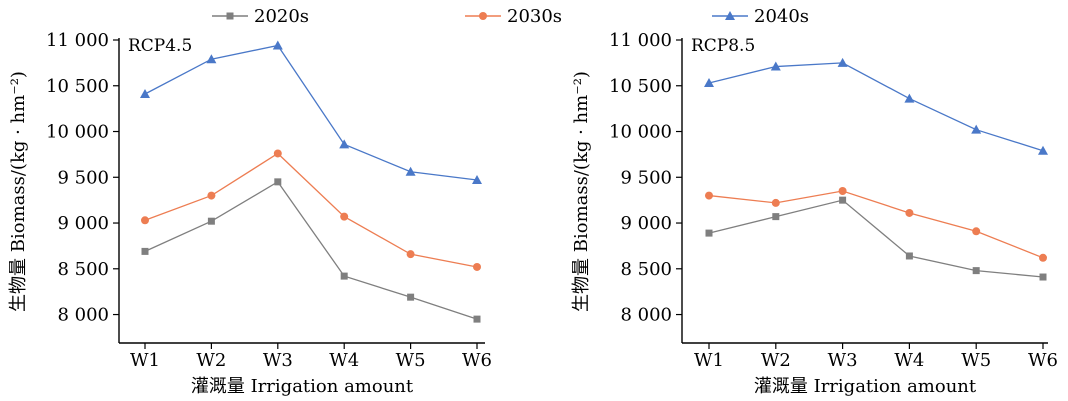  What do you see at coordinates (281, 16) in the screenshot?
I see `legend-label-2020s: 2020s` at bounding box center [281, 16].